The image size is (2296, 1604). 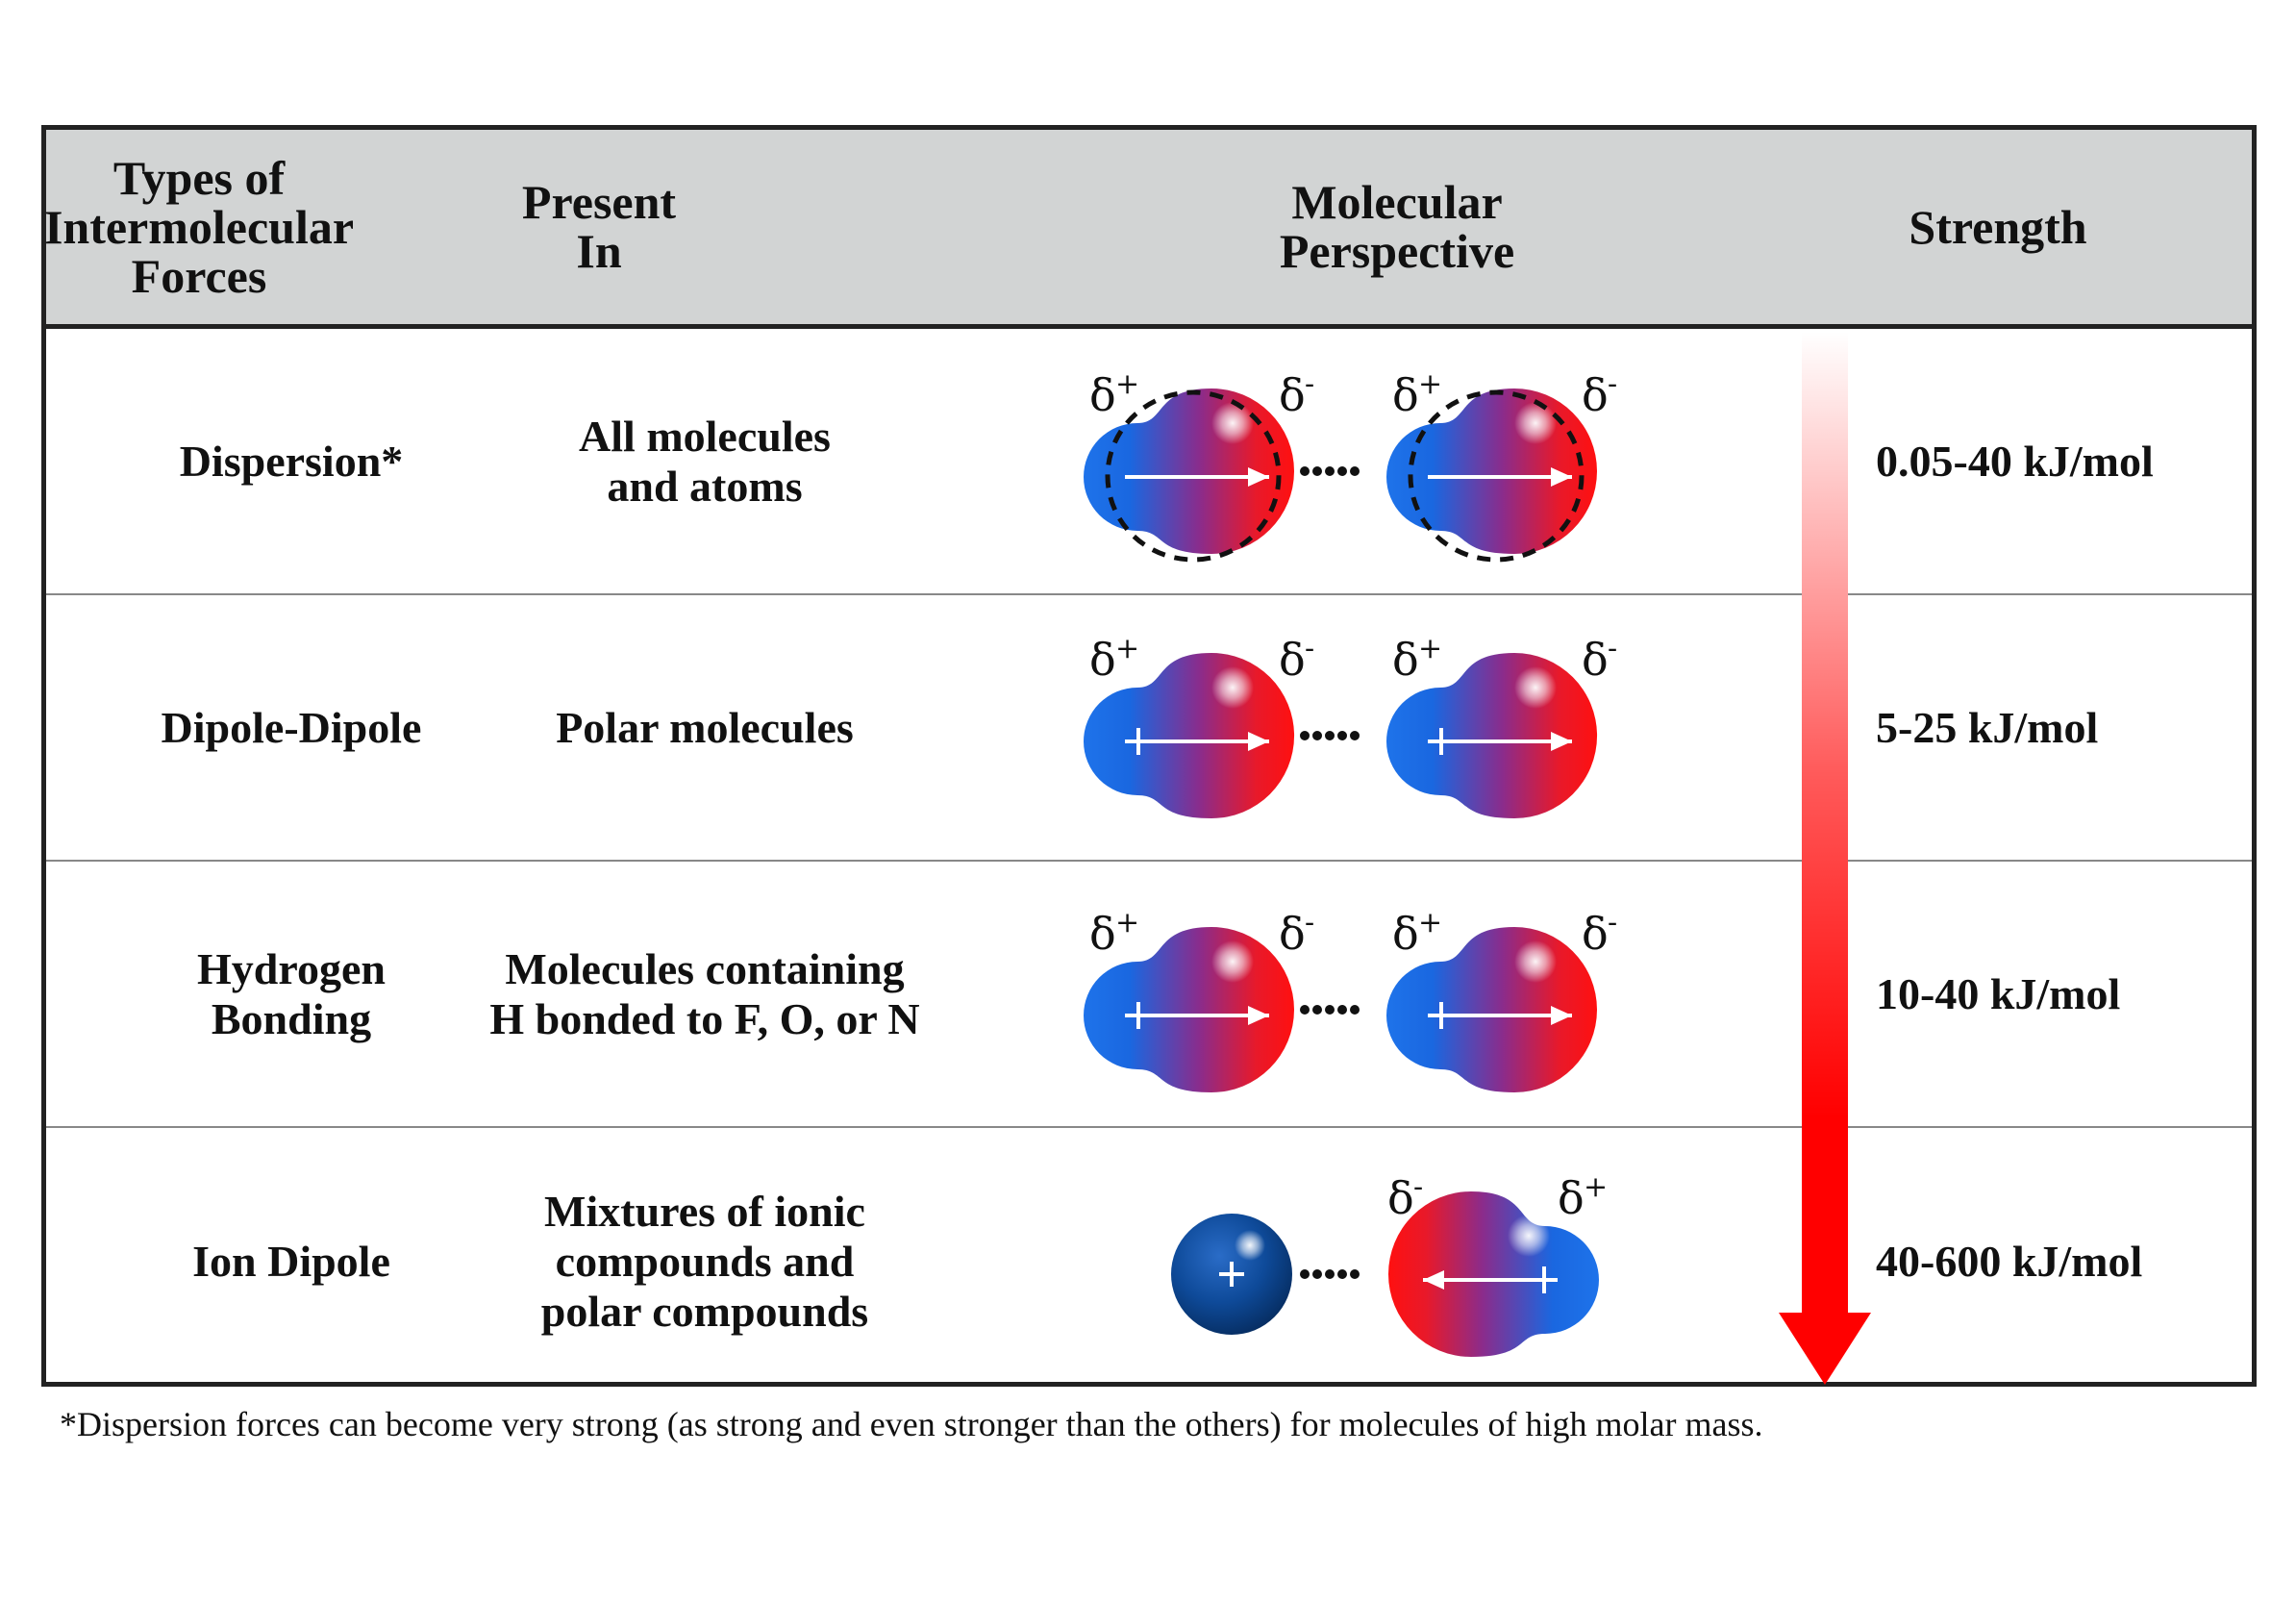 I want to click on type-cell: Dipole-Dipole, so click(x=291, y=727).